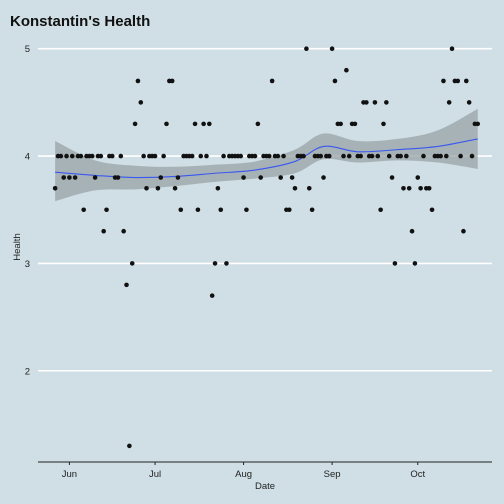 This screenshot has width=504, height=504. What do you see at coordinates (27, 264) in the screenshot?
I see `y-tick-label: 3` at bounding box center [27, 264].